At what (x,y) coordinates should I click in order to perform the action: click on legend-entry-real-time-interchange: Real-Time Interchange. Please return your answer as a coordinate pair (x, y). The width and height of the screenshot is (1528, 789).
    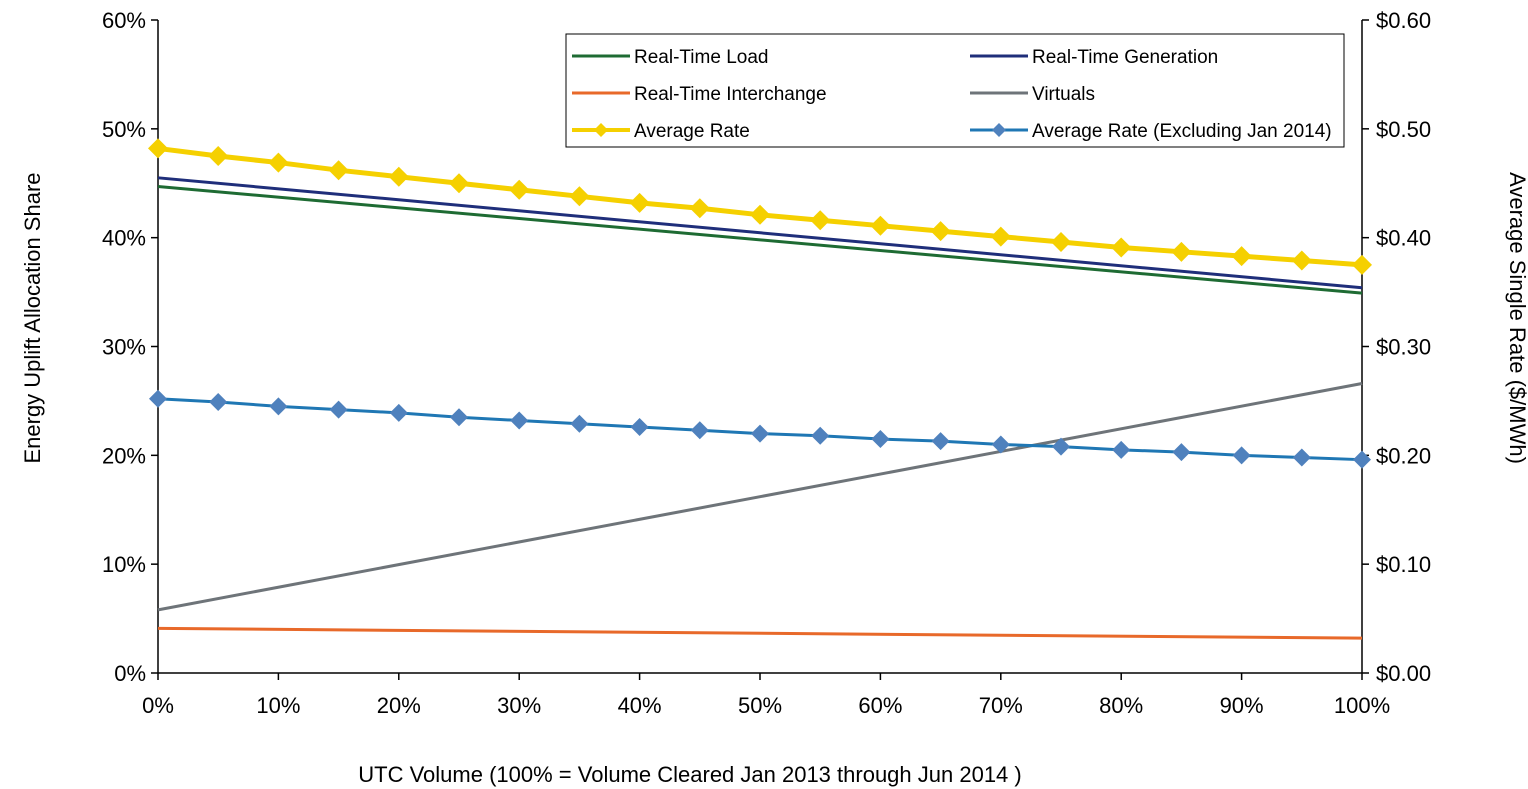
    Looking at the image, I should click on (699, 94).